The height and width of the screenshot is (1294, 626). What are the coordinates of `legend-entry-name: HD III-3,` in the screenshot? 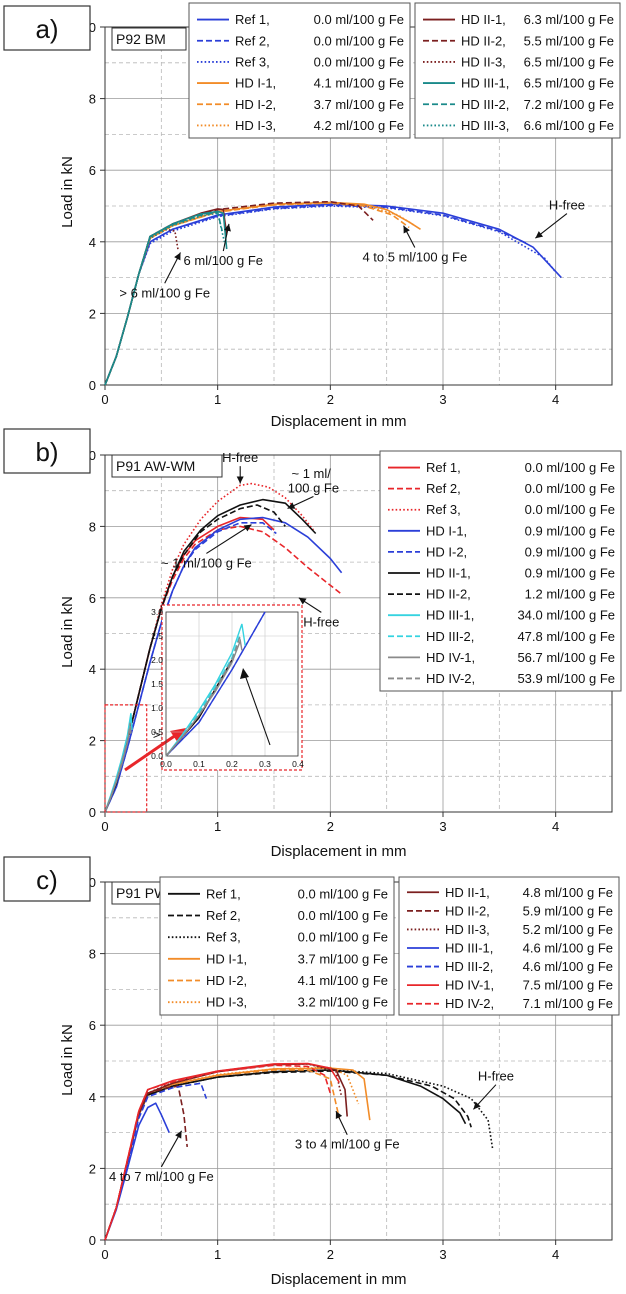 It's located at (485, 125).